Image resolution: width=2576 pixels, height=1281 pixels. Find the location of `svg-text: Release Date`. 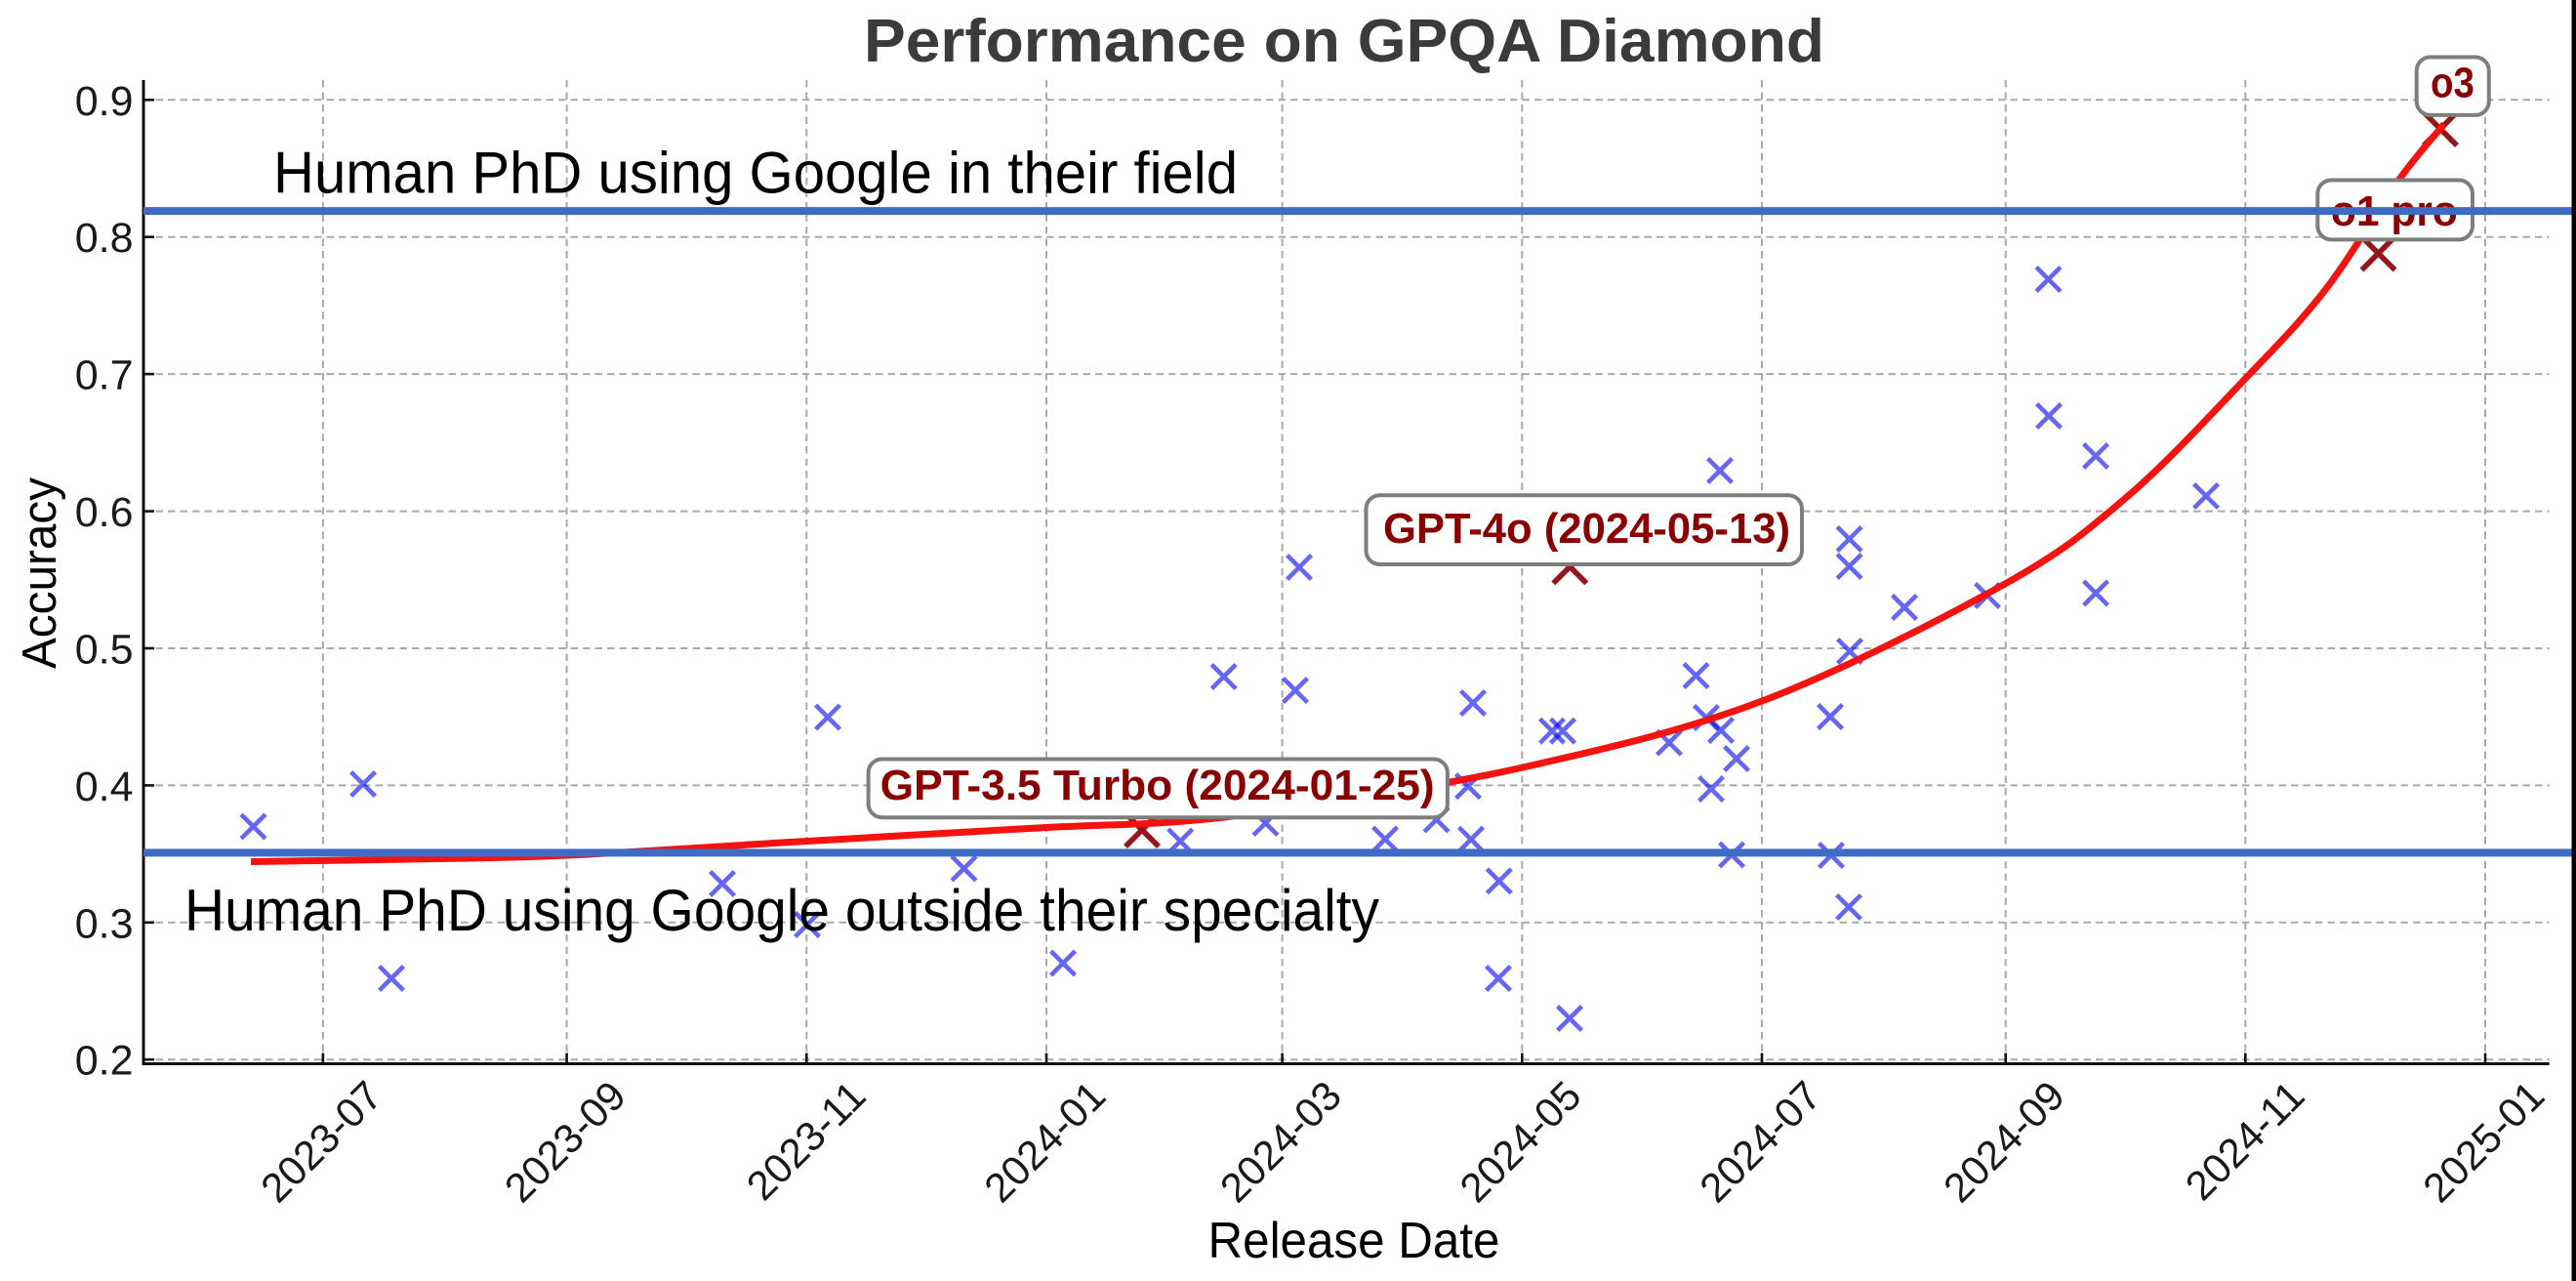

svg-text: Release Date is located at coordinates (1354, 1241).